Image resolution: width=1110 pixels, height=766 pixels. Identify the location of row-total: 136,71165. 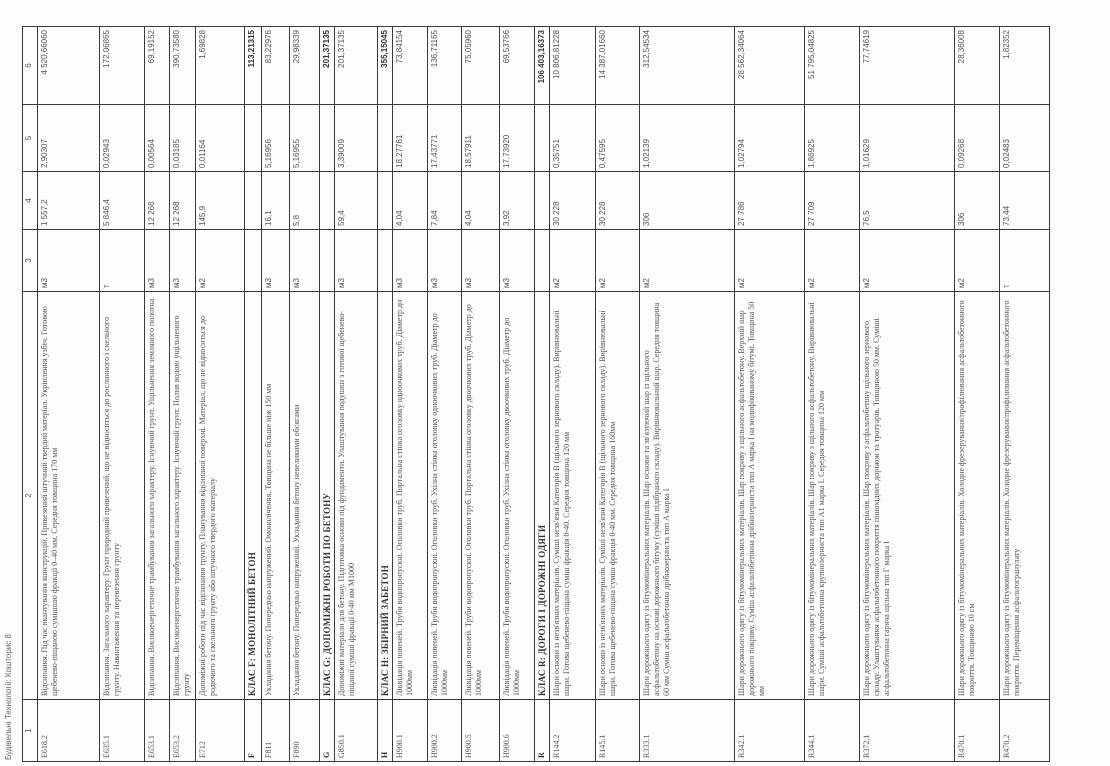
(444, 65).